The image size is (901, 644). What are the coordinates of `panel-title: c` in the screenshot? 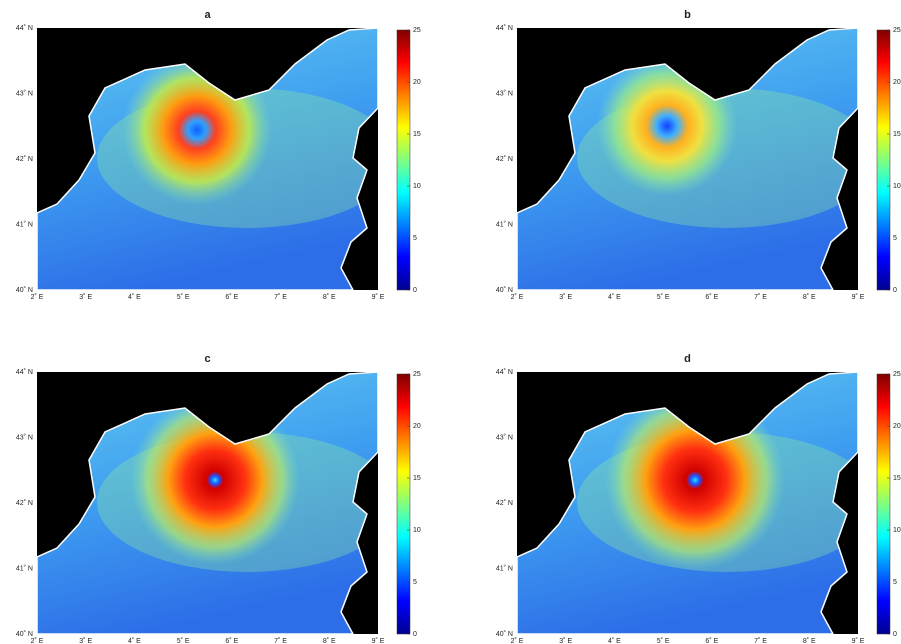 It's located at (207, 359).